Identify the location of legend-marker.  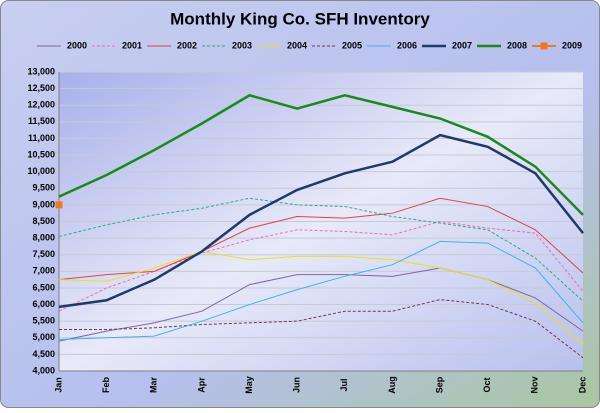
(544, 46).